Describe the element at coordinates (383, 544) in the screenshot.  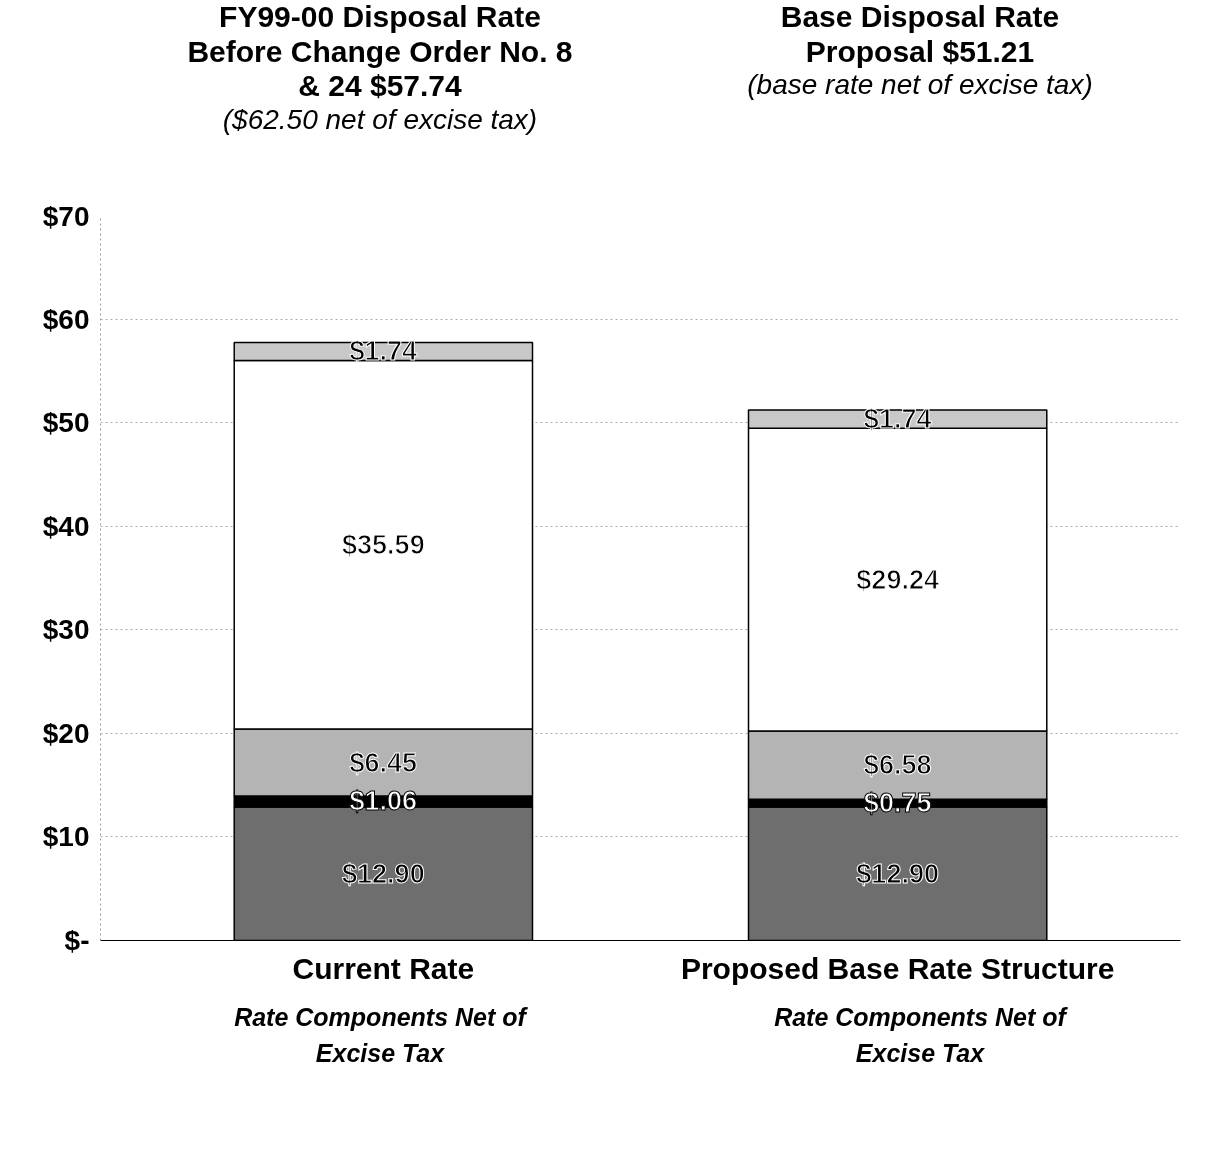
I see `data-label: $35.59` at that location.